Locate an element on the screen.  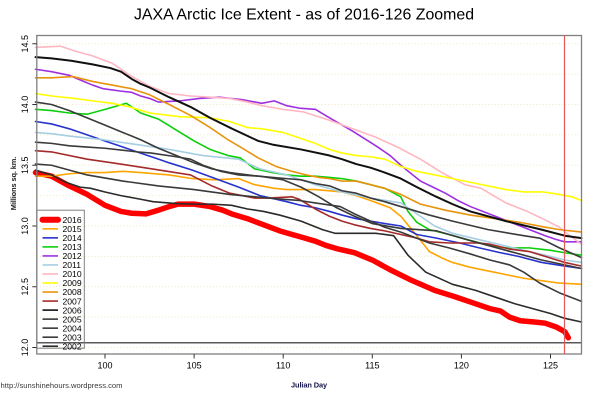
svg-text: Julian Day is located at coordinates (309, 384).